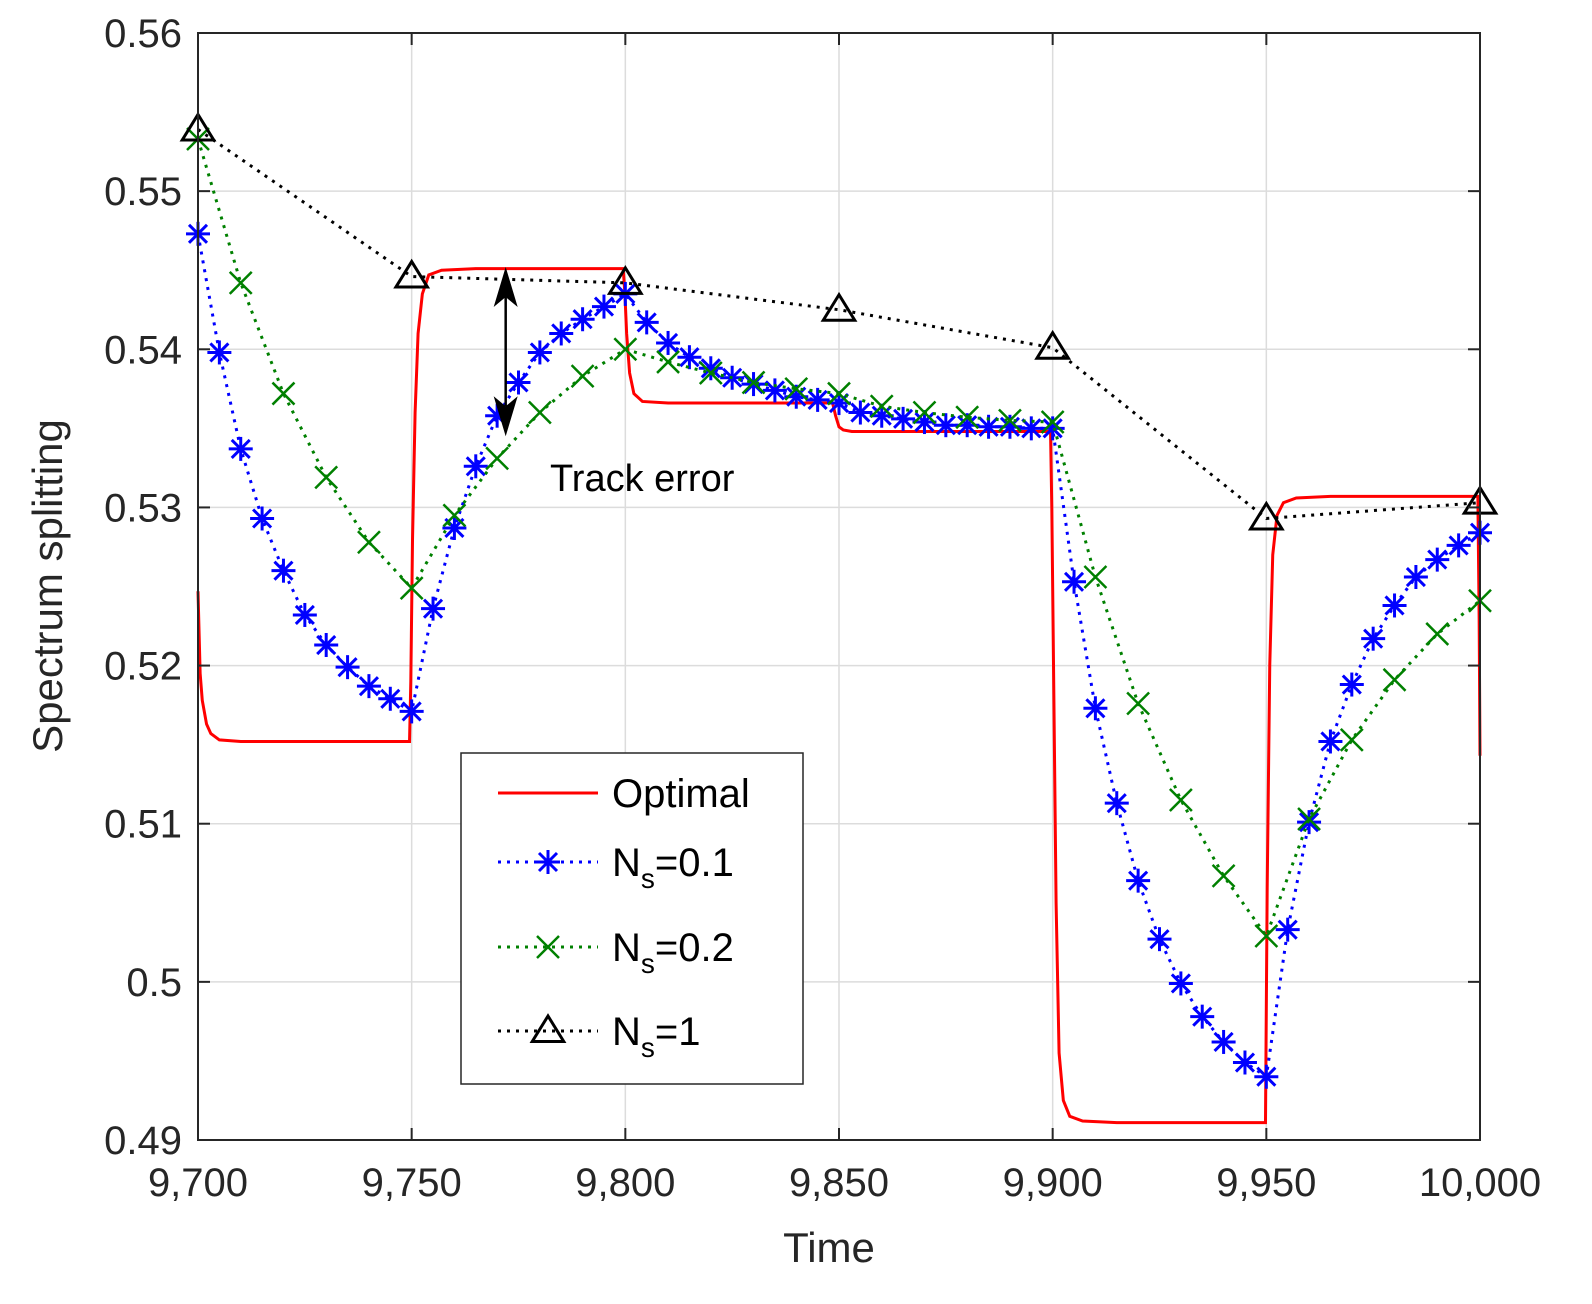 Image resolution: width=1592 pixels, height=1304 pixels. Describe the element at coordinates (1480, 1183) in the screenshot. I see `x-tick-label: 10,000` at that location.